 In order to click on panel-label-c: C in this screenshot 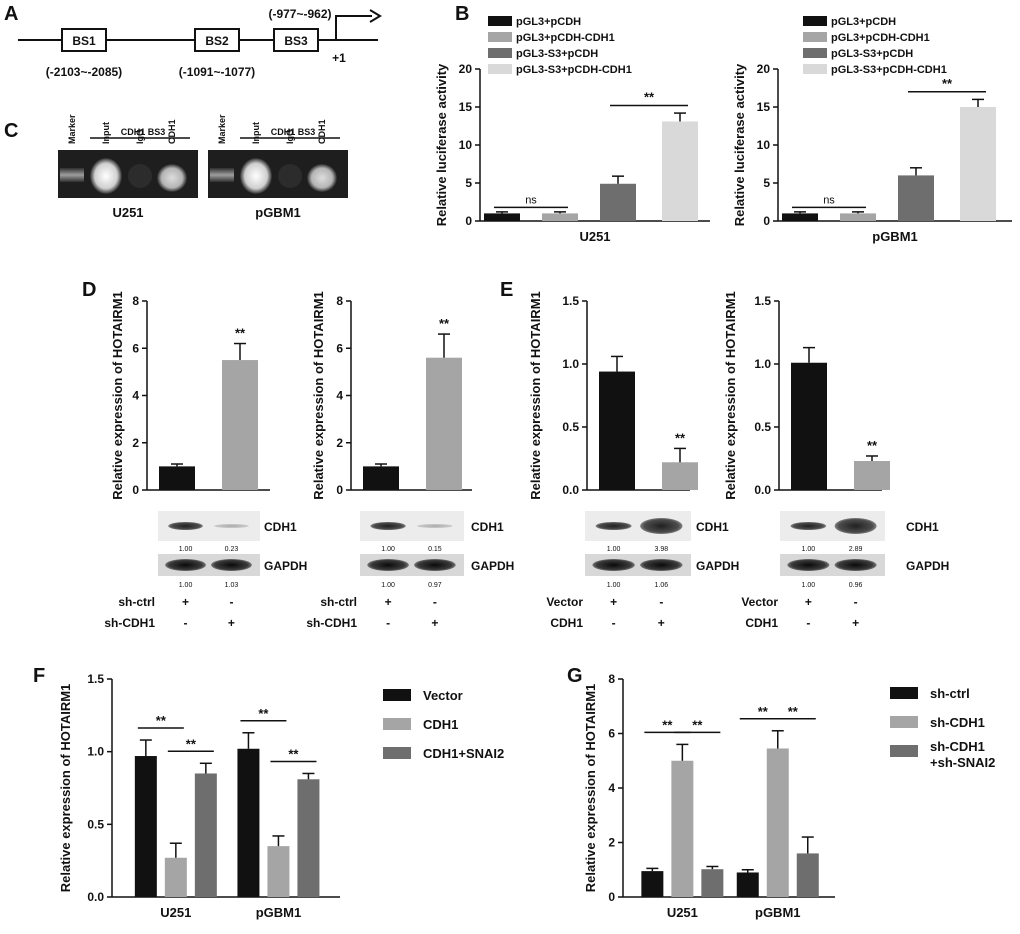, I will do `click(11, 131)`.